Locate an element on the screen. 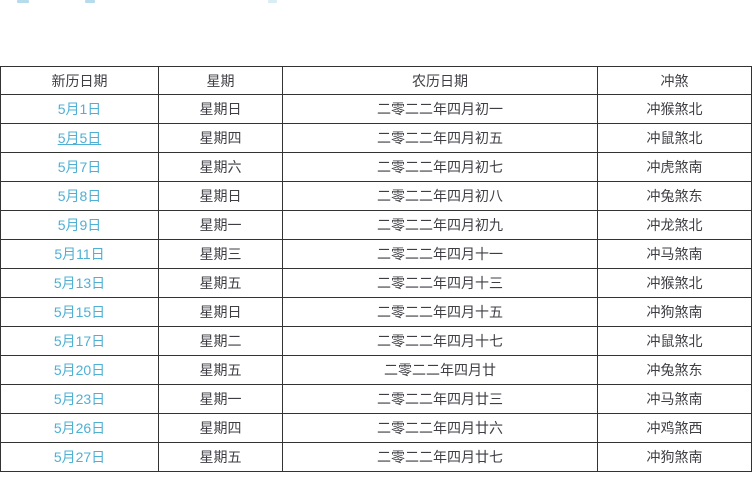 The width and height of the screenshot is (755, 500). header-solar-date: 新历日期 is located at coordinates (79, 80).